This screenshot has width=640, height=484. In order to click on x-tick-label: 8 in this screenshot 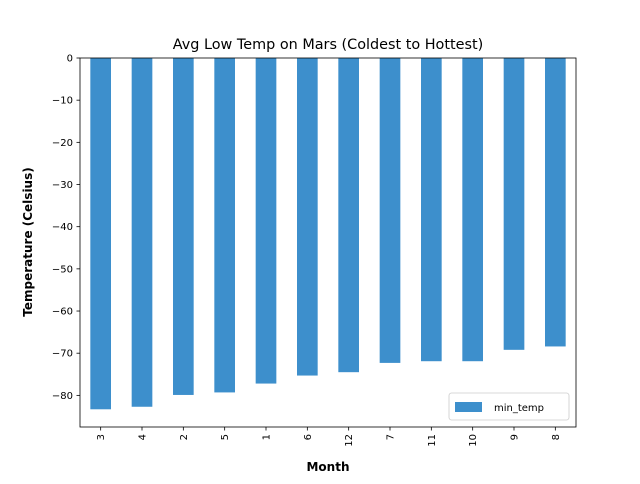, I will do `click(556, 437)`.